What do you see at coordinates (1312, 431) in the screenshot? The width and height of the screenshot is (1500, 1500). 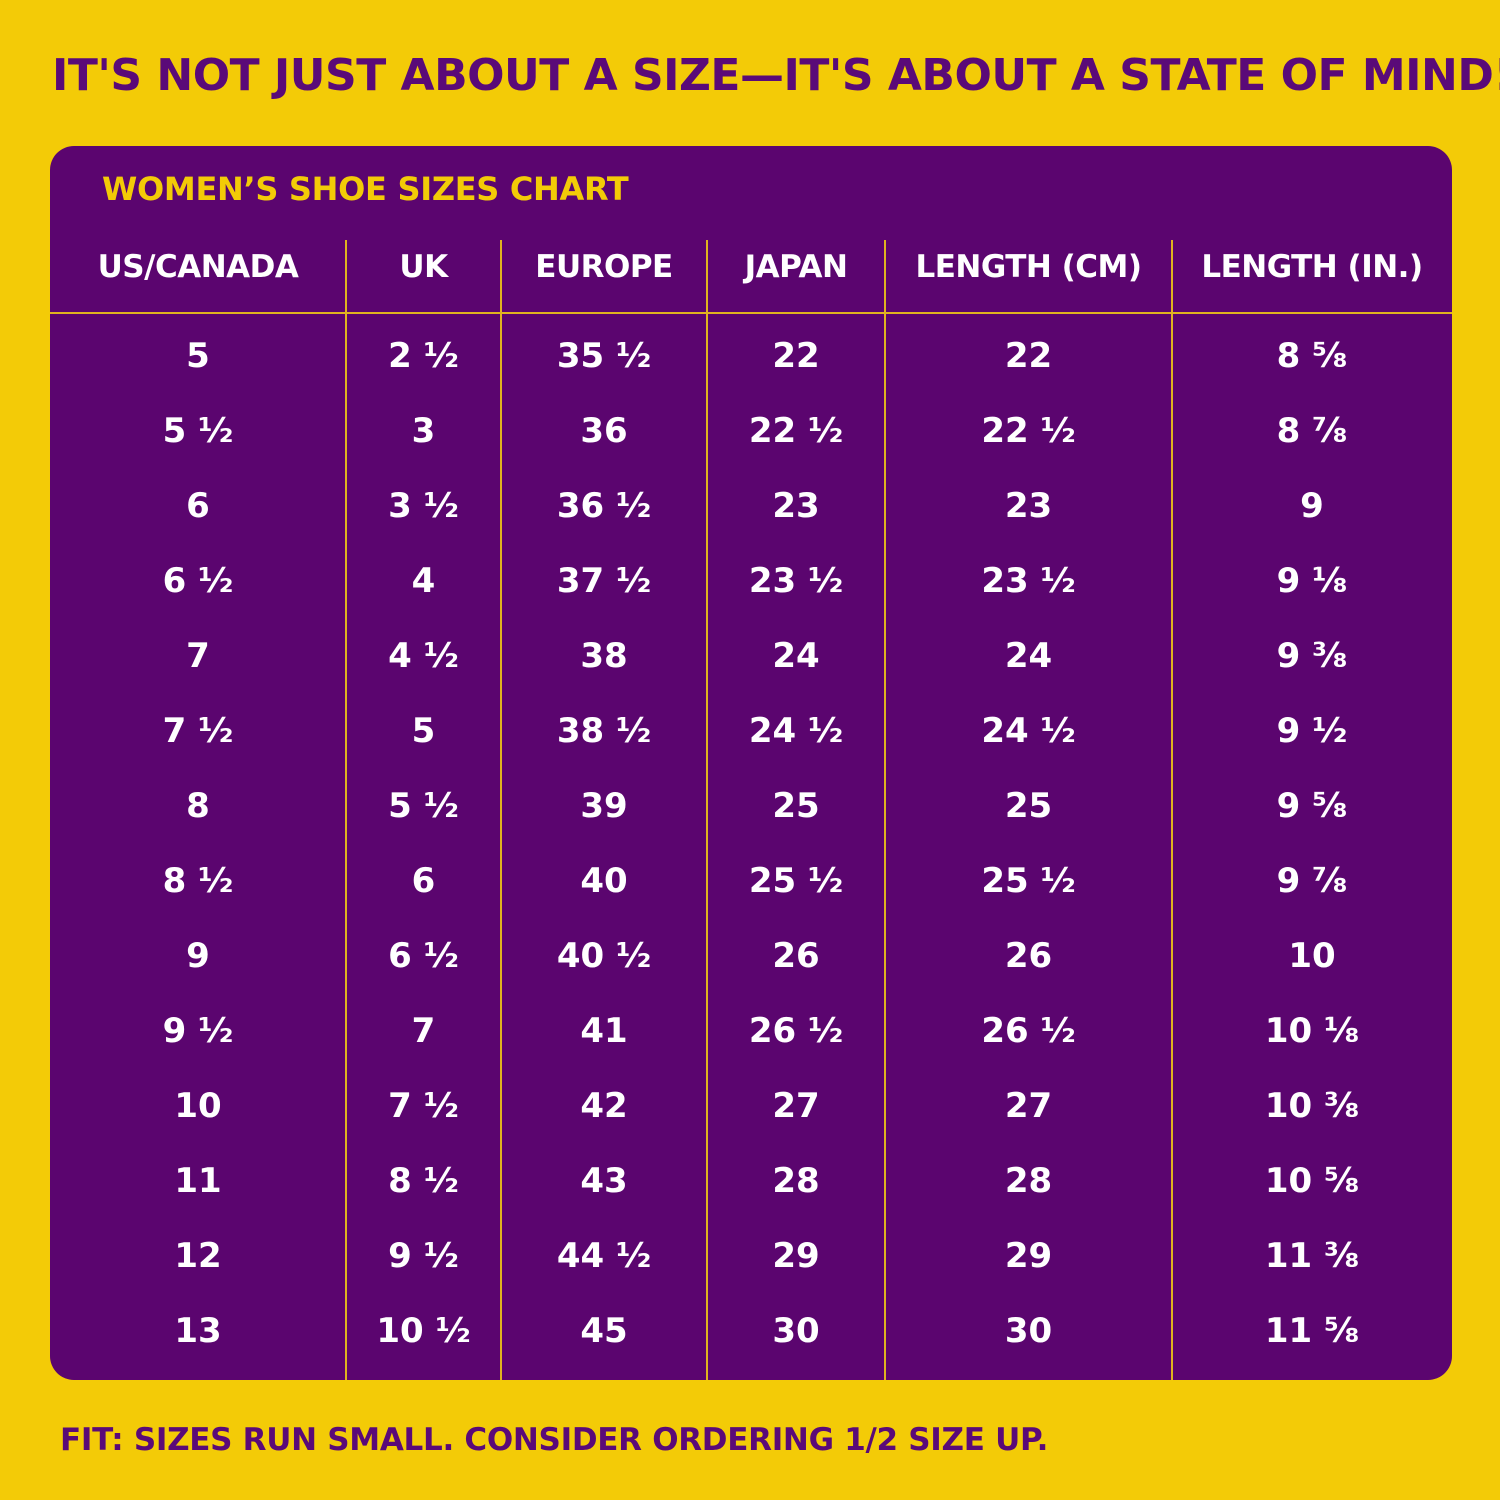 I see `table-cell-length-in: 8 ⅞` at bounding box center [1312, 431].